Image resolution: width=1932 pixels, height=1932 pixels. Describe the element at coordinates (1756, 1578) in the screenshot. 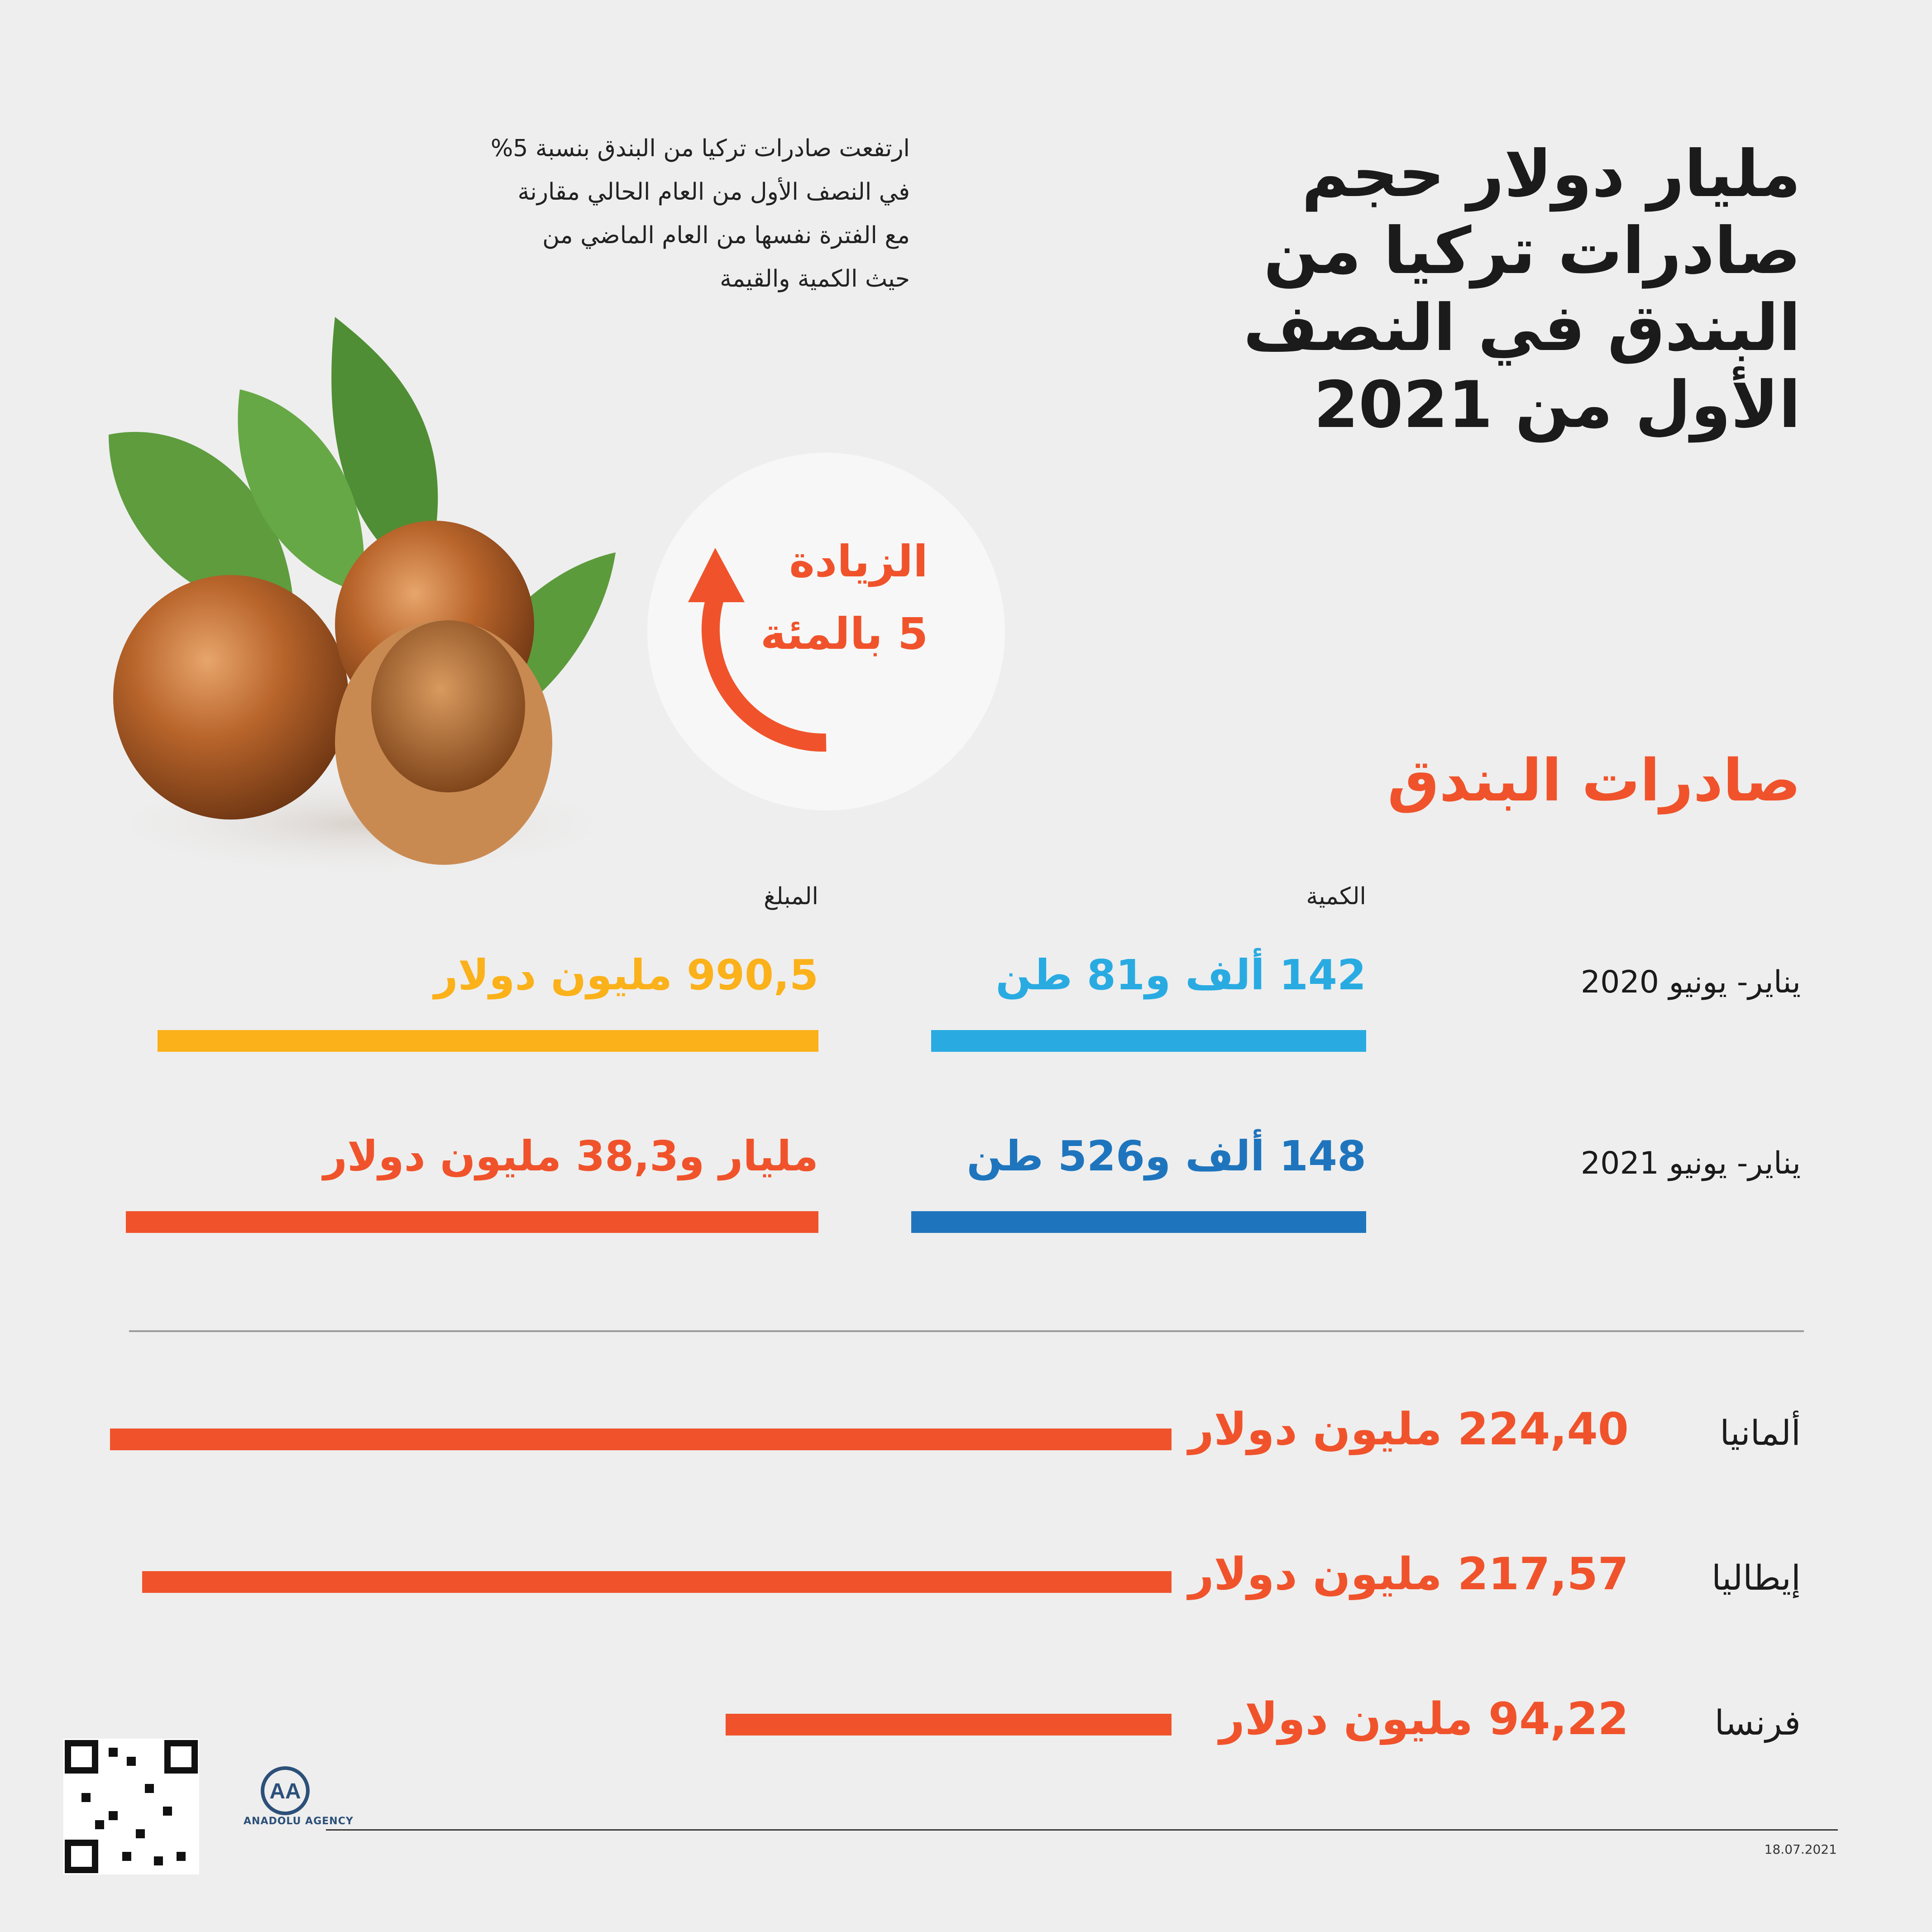

I see `country-label: إيطاليا` at that location.